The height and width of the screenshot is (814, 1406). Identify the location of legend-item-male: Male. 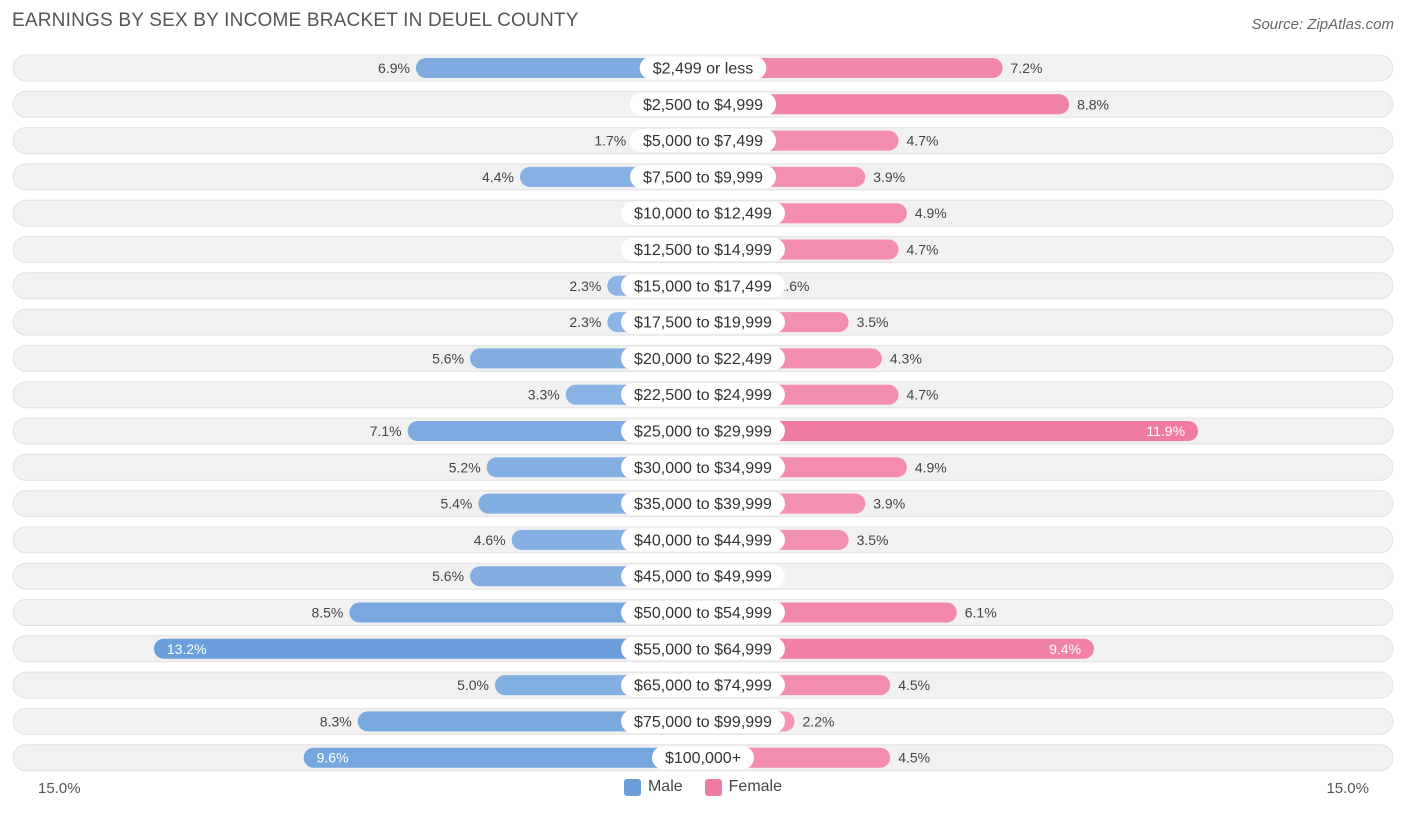
(653, 787).